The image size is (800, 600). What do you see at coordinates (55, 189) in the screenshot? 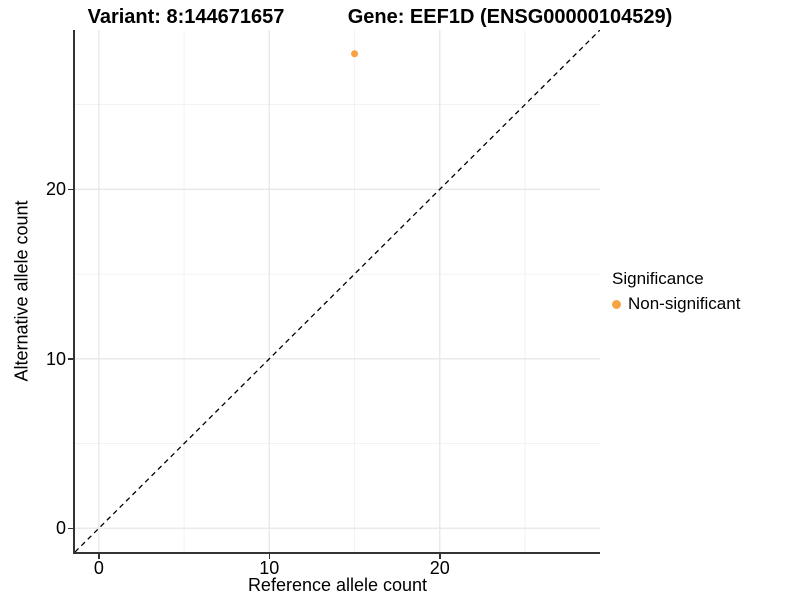
I see `y-tick-label: 20` at bounding box center [55, 189].